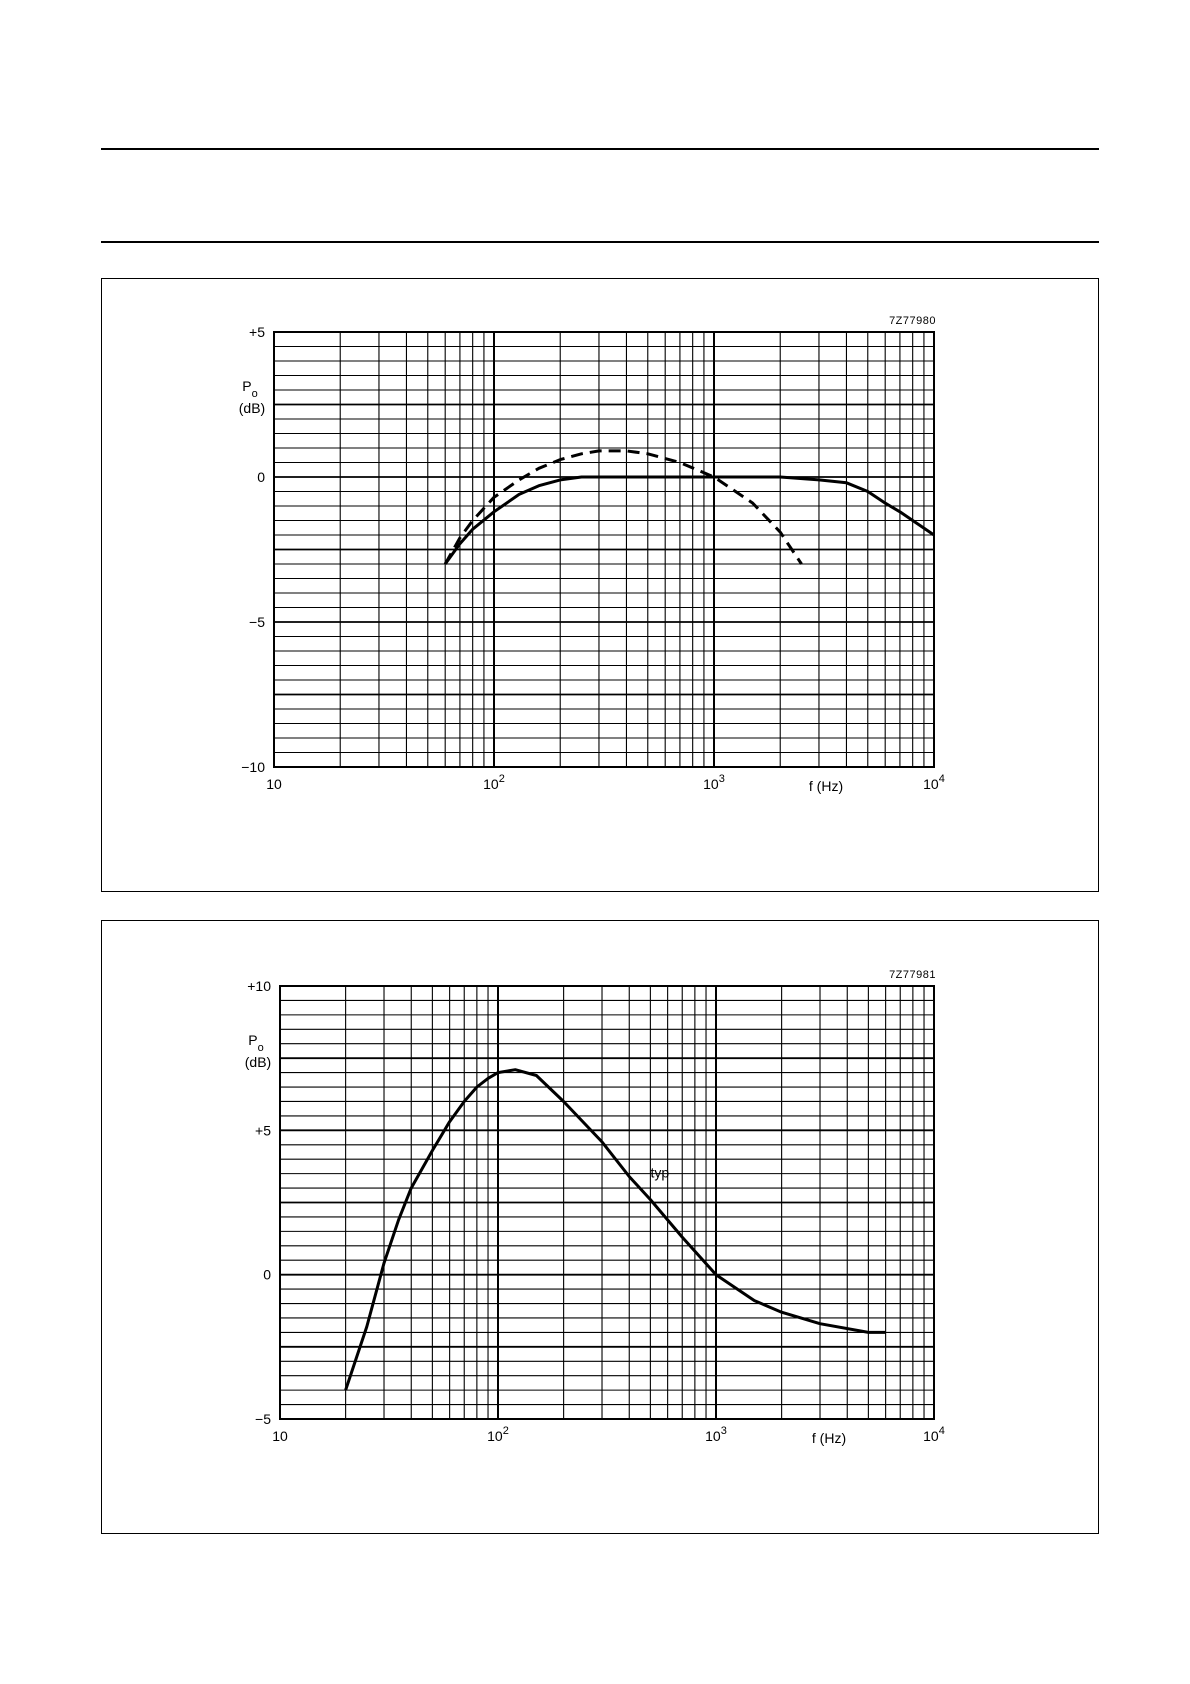 This screenshot has width=1190, height=1684. What do you see at coordinates (724, 1431) in the screenshot?
I see `chart2-x-tick-exponent: 3` at bounding box center [724, 1431].